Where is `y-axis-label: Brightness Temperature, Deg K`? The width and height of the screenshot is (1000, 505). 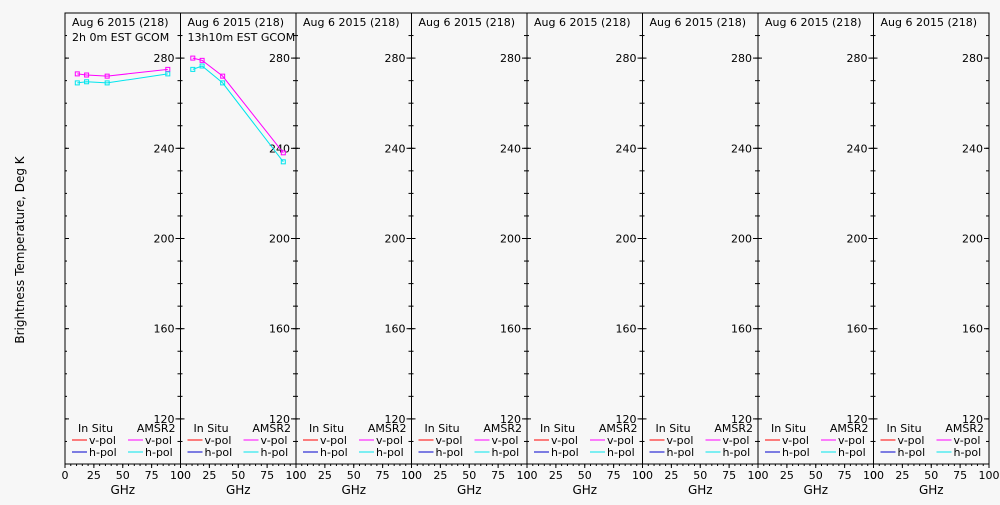
y-axis-label: Brightness Temperature, Deg K is located at coordinates (20, 249).